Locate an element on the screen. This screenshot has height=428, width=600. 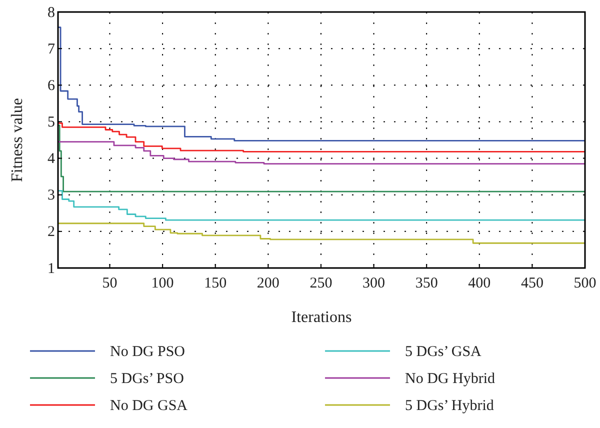
x-tick-label: 100 is located at coordinates (162, 284).